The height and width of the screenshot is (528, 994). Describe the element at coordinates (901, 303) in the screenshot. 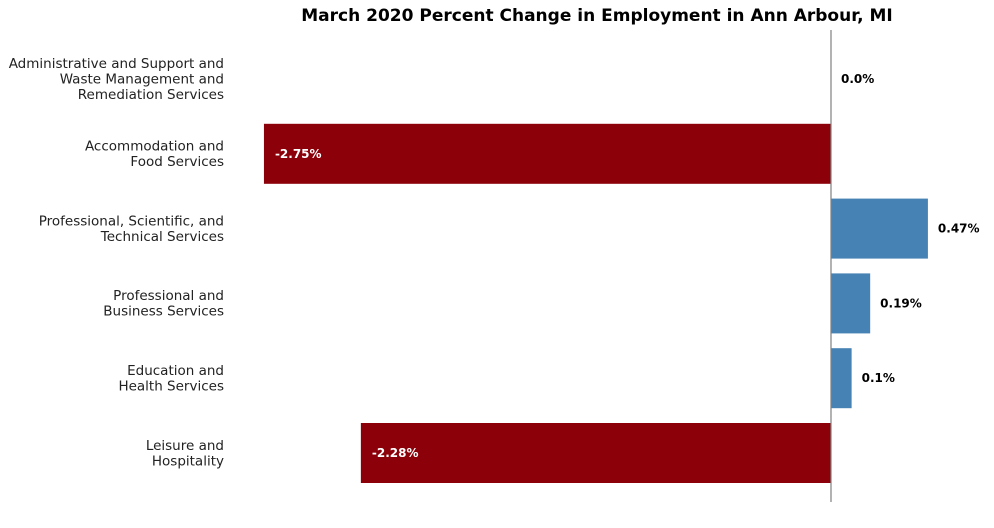

I see `value-label: 0.19%` at that location.